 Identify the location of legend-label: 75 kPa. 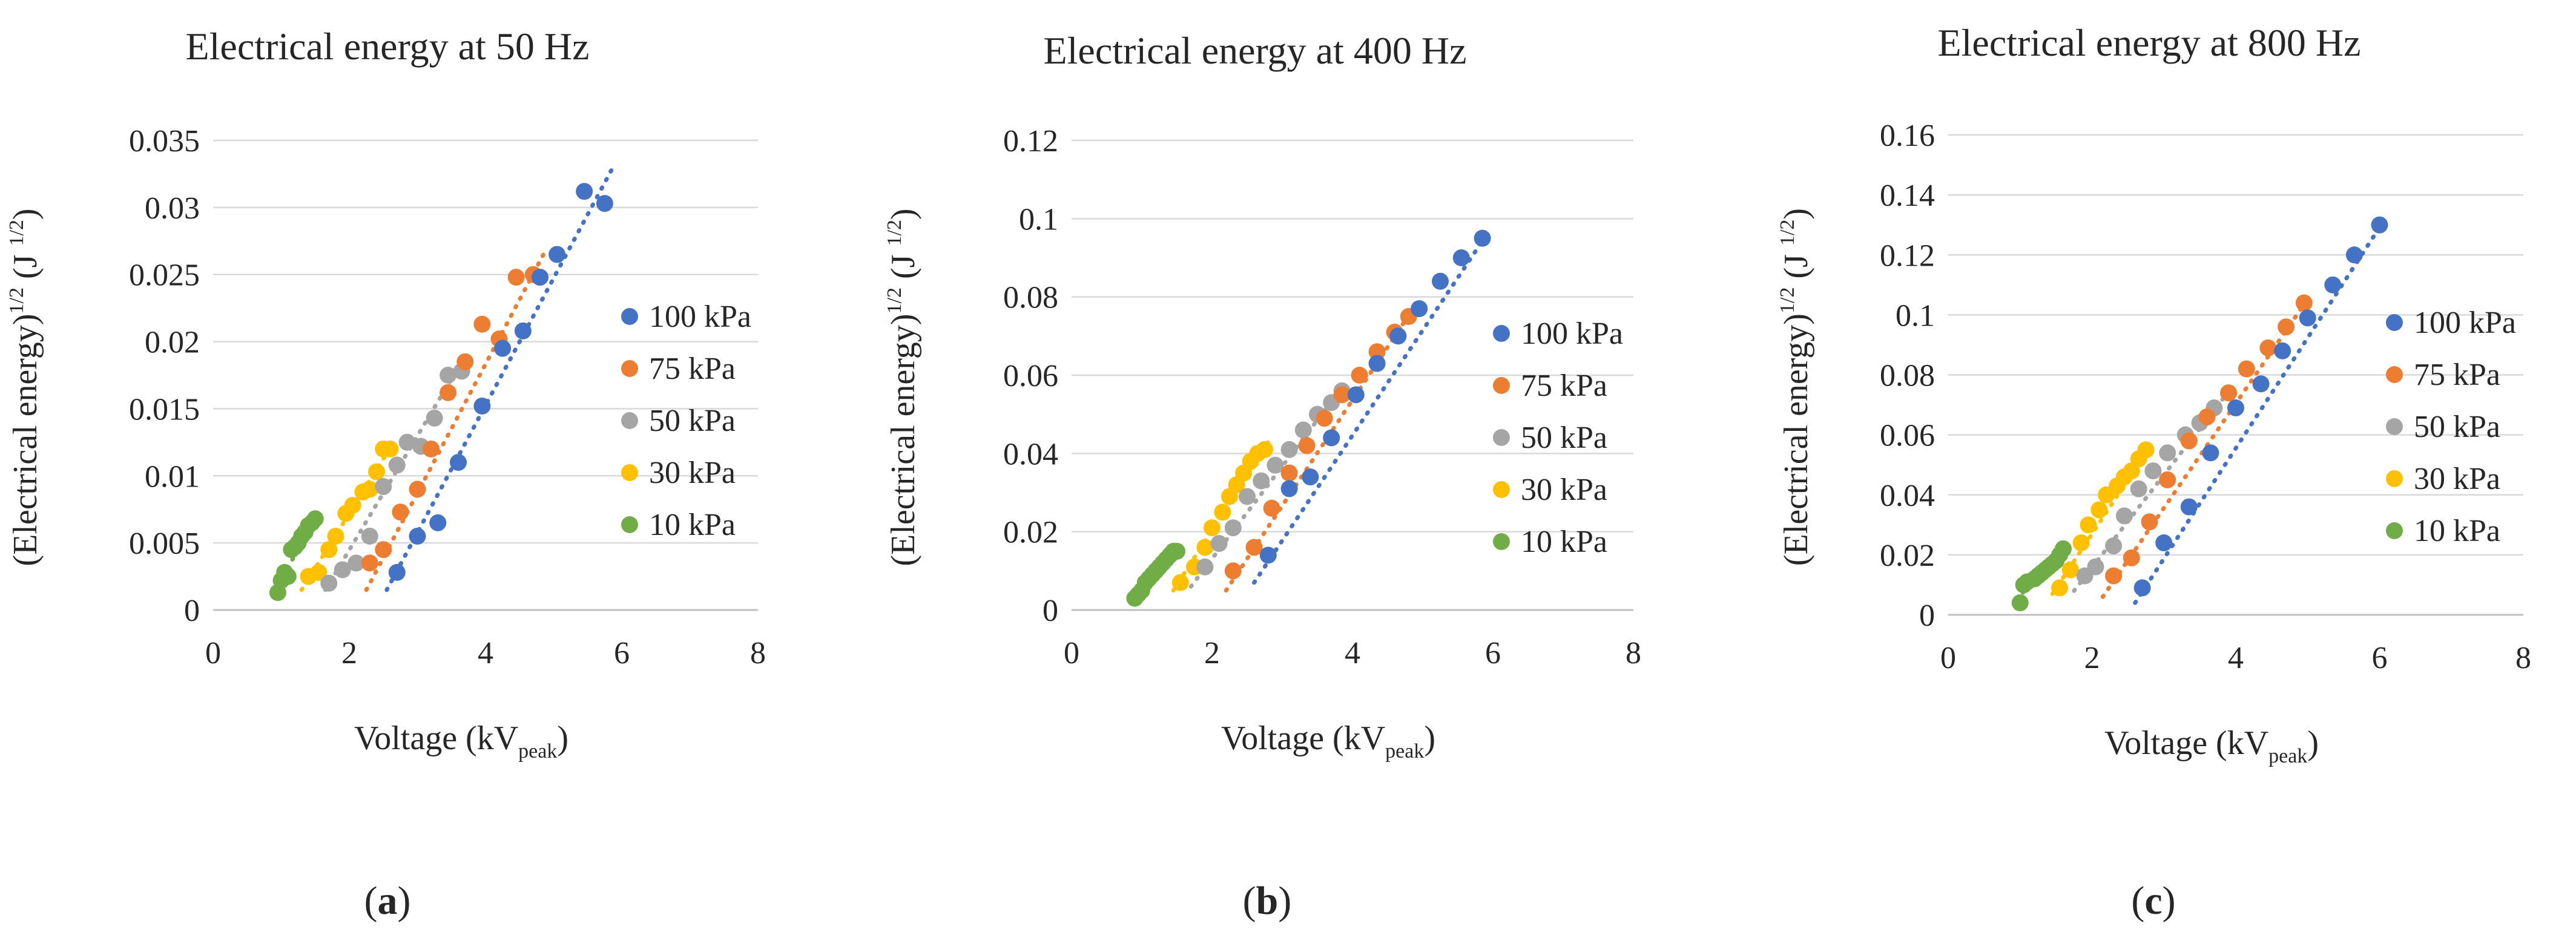
(1564, 386).